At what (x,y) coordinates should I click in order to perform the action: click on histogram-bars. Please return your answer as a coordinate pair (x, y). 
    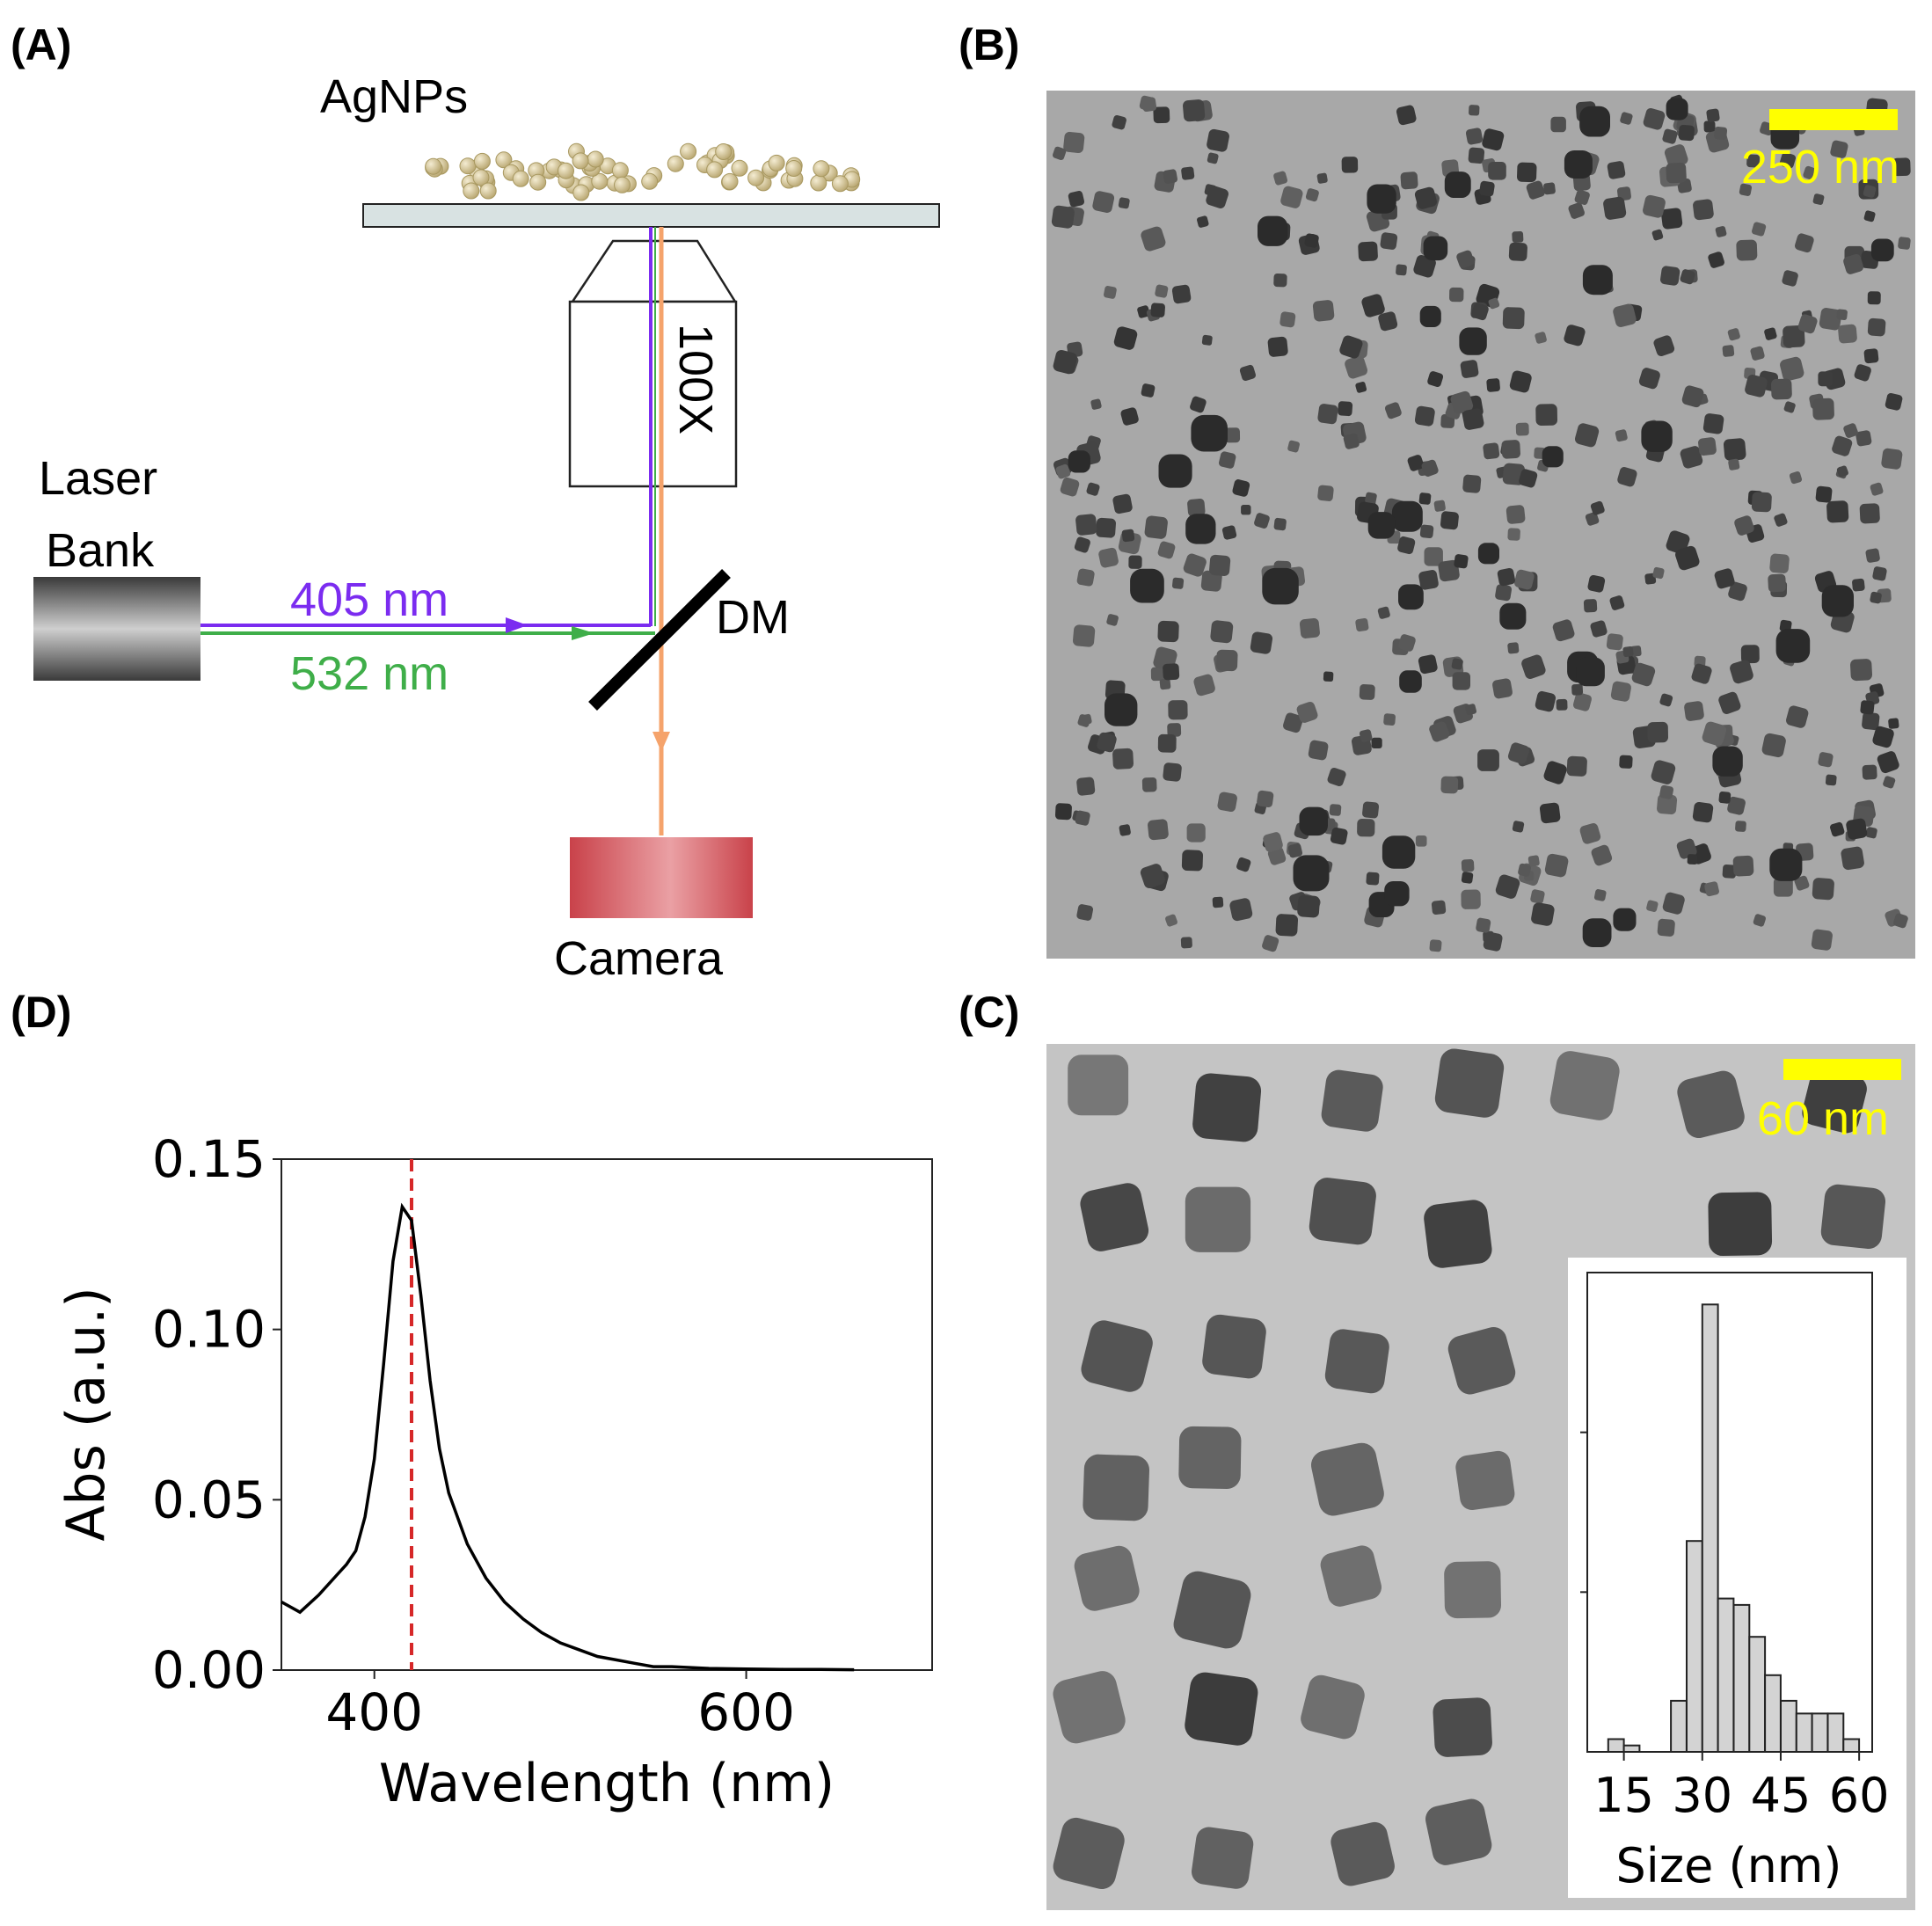
    Looking at the image, I should click on (1721, 1528).